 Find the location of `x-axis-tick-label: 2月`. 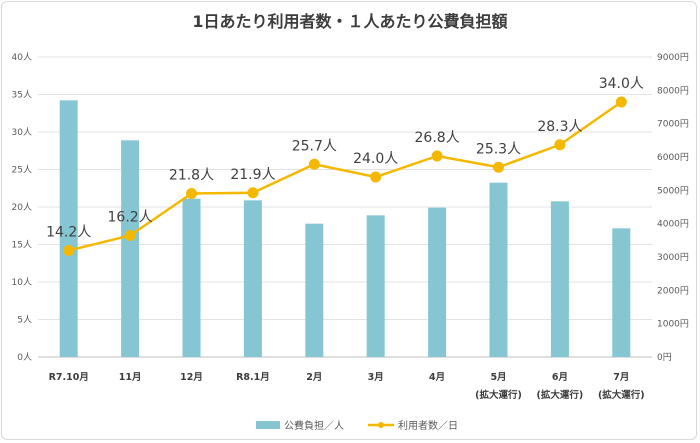

x-axis-tick-label: 2月 is located at coordinates (314, 377).